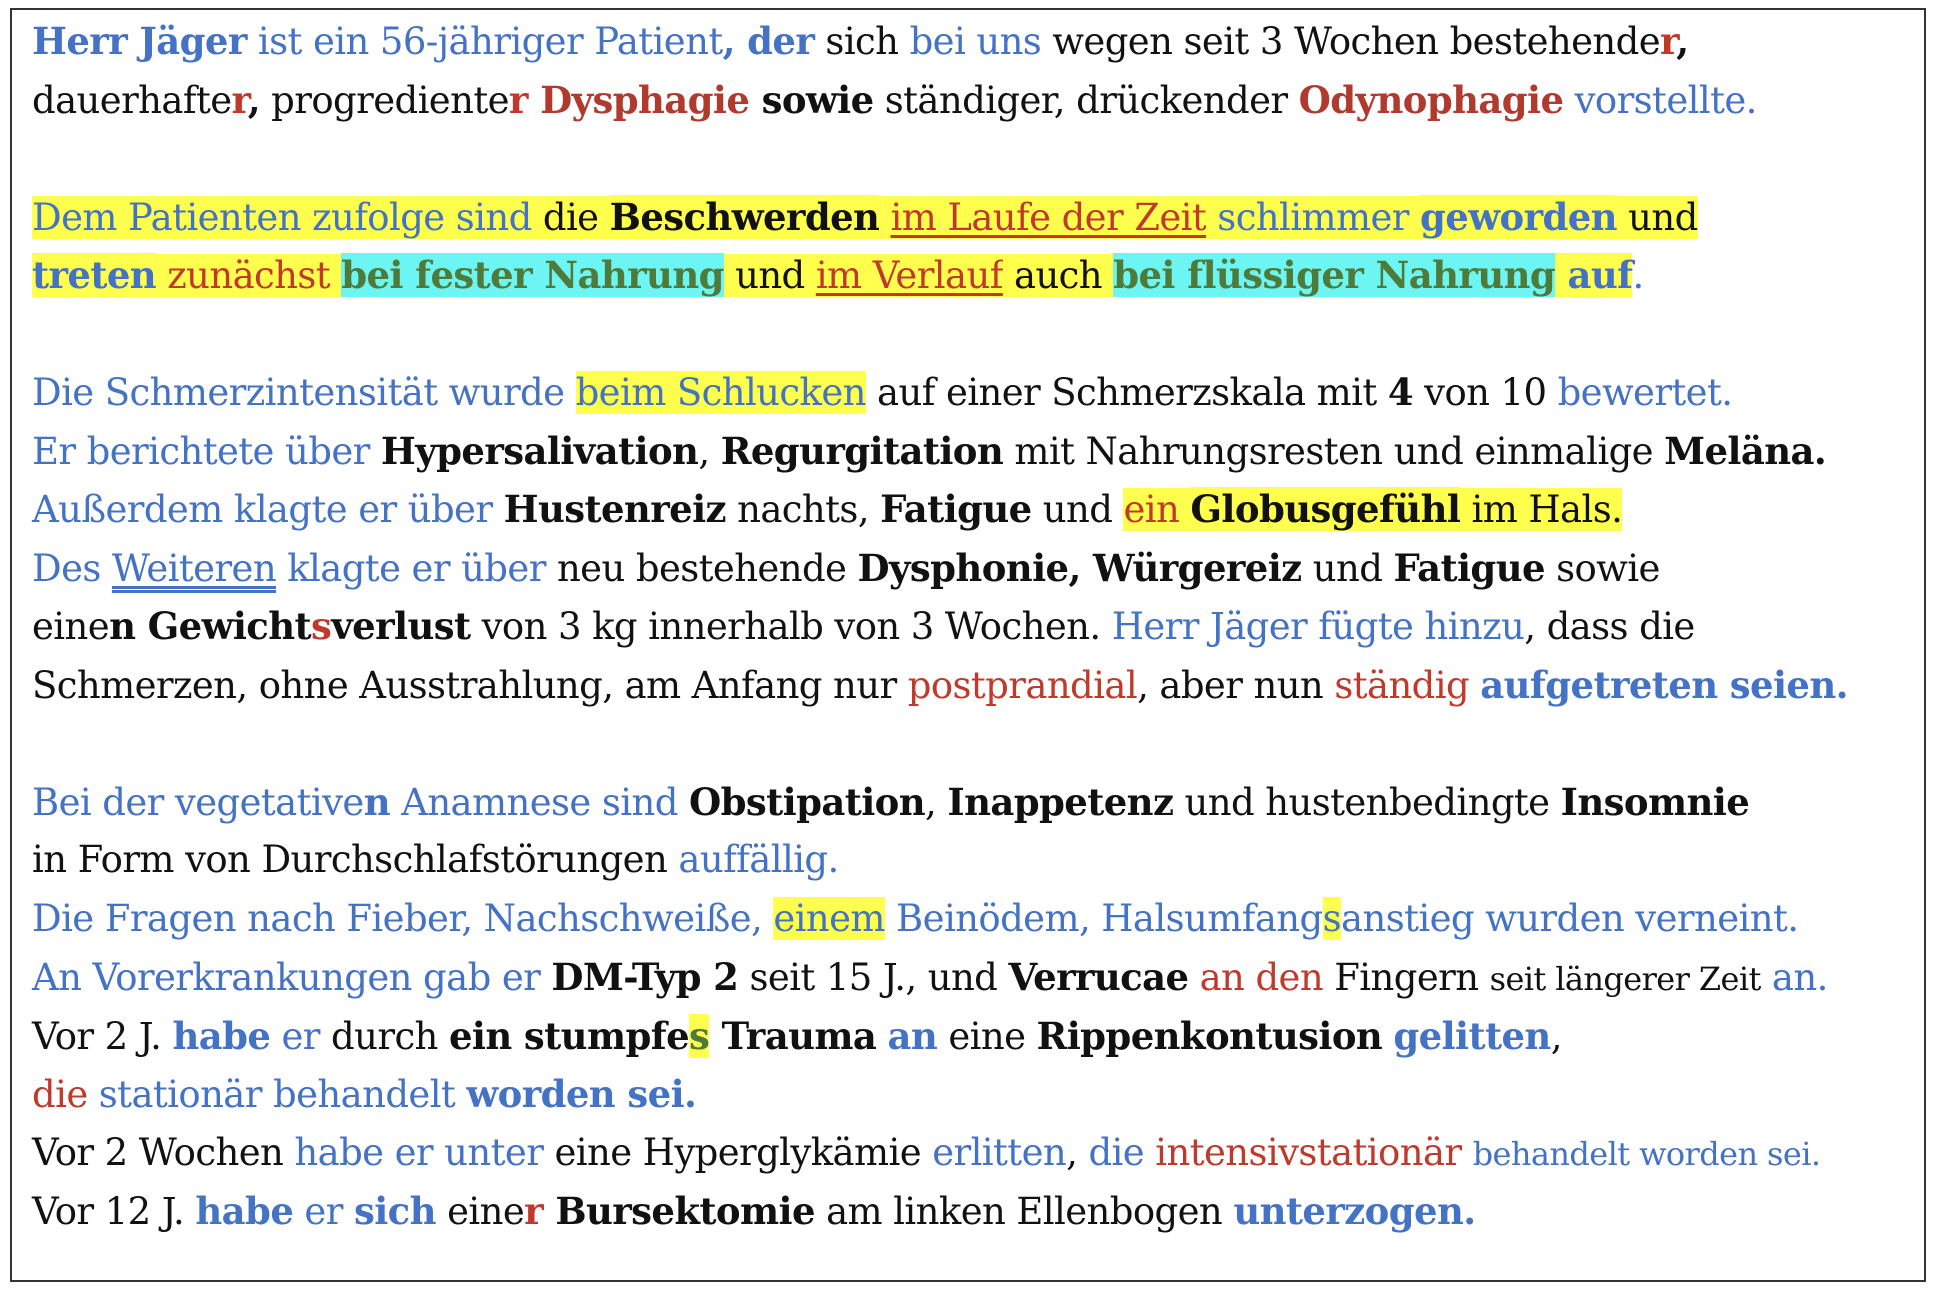 This screenshot has height=1290, width=1936. What do you see at coordinates (401, 626) in the screenshot?
I see `text-segment: verlust` at bounding box center [401, 626].